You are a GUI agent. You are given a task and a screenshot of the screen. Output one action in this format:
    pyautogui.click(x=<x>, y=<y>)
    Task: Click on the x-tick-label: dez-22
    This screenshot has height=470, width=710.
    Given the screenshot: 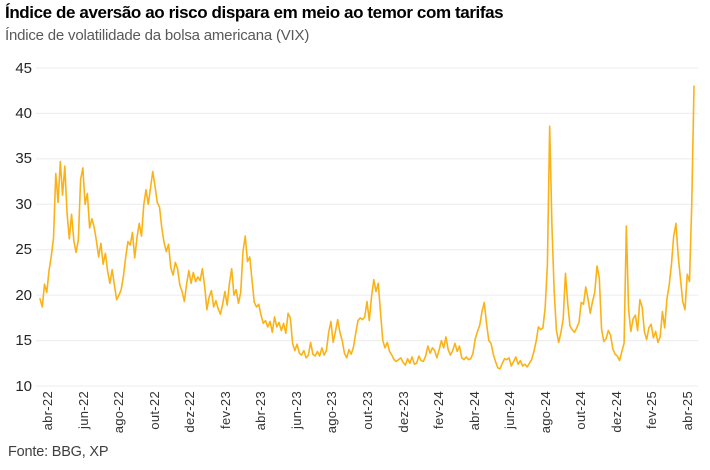 What is the action you would take?
    pyautogui.click(x=190, y=412)
    